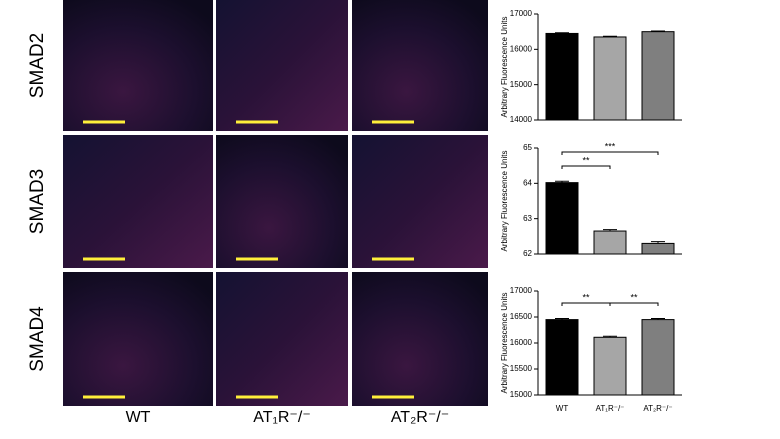 This screenshot has width=780, height=439. What do you see at coordinates (521, 368) in the screenshot?
I see `y-tick-label: 15500` at bounding box center [521, 368].